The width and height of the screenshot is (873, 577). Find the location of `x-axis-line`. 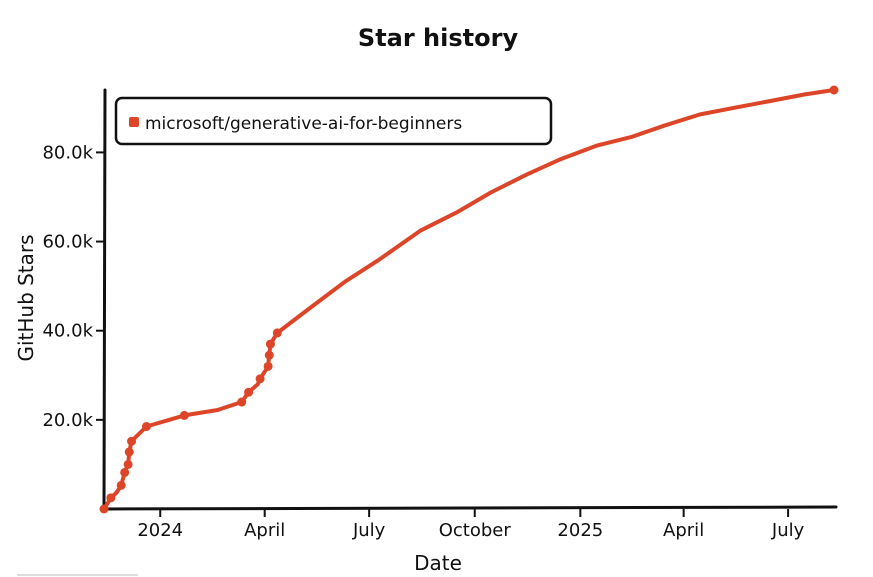

x-axis-line is located at coordinates (469, 508).